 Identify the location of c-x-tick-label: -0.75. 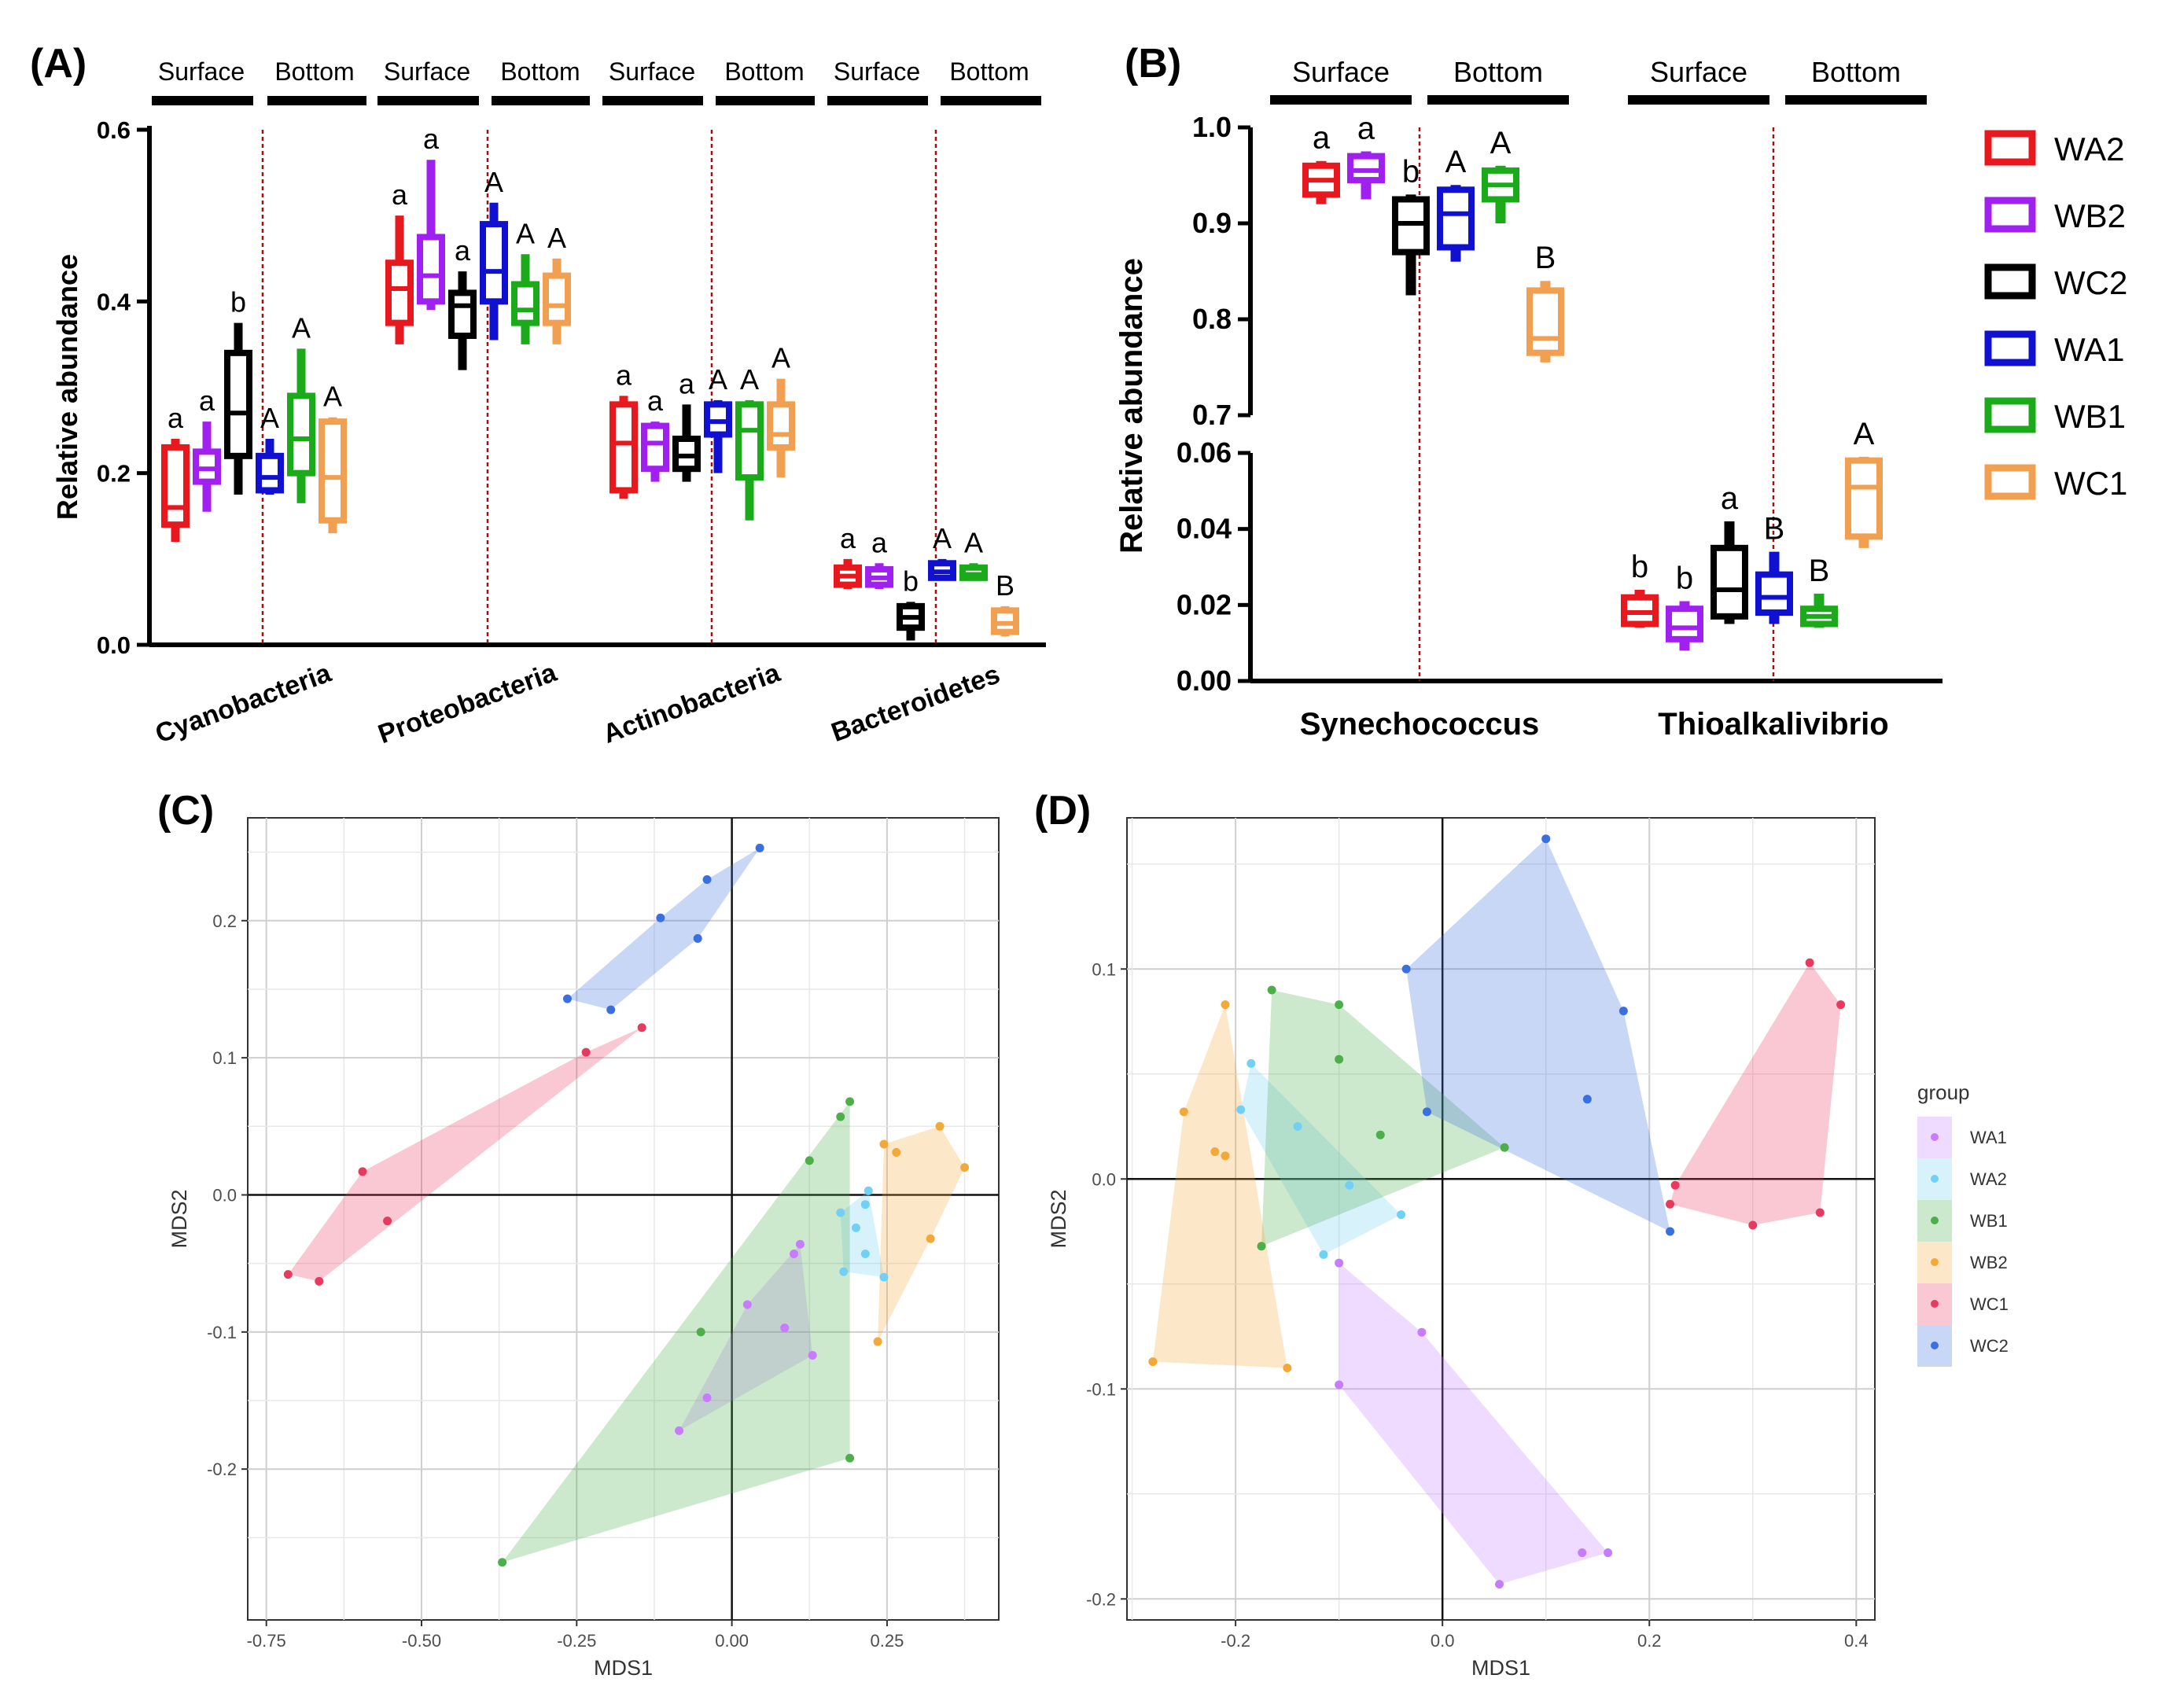
(266, 1641).